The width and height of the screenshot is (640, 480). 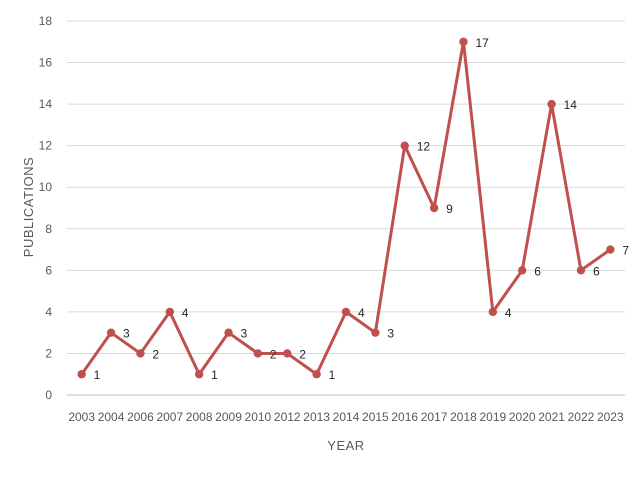 What do you see at coordinates (581, 417) in the screenshot?
I see `x-tick-label: 2022` at bounding box center [581, 417].